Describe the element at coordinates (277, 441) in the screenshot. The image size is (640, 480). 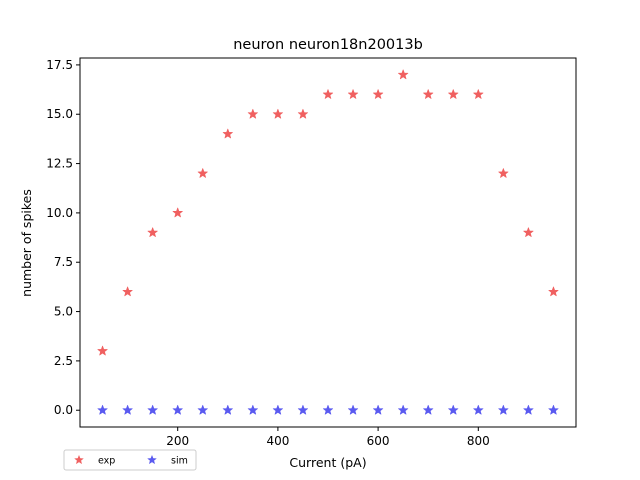
I see `x-tick-label: 400` at that location.